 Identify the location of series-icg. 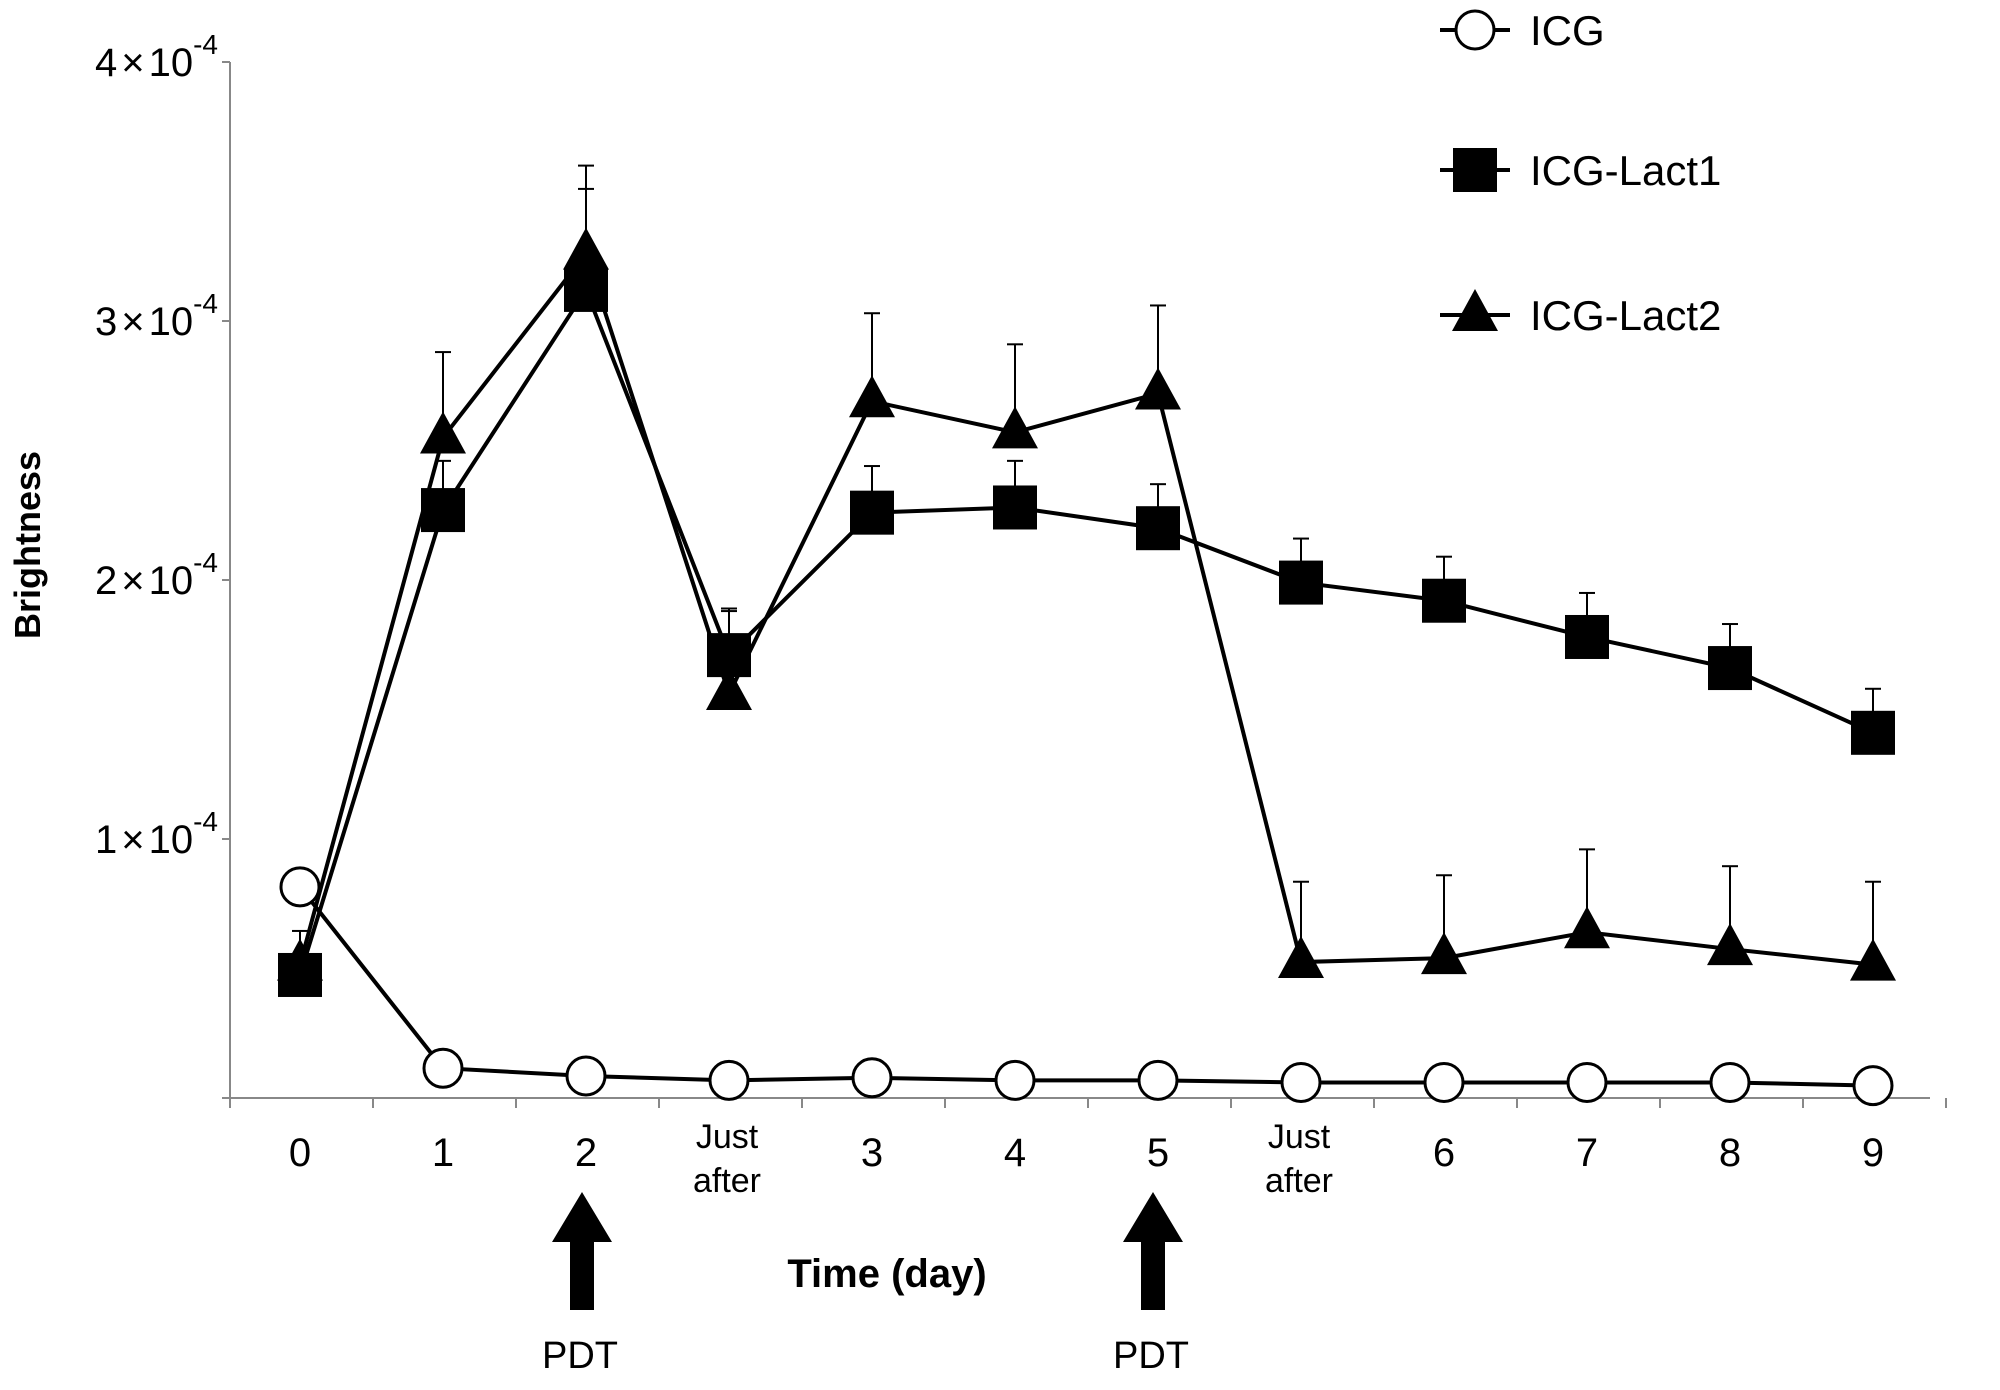
(1086, 986).